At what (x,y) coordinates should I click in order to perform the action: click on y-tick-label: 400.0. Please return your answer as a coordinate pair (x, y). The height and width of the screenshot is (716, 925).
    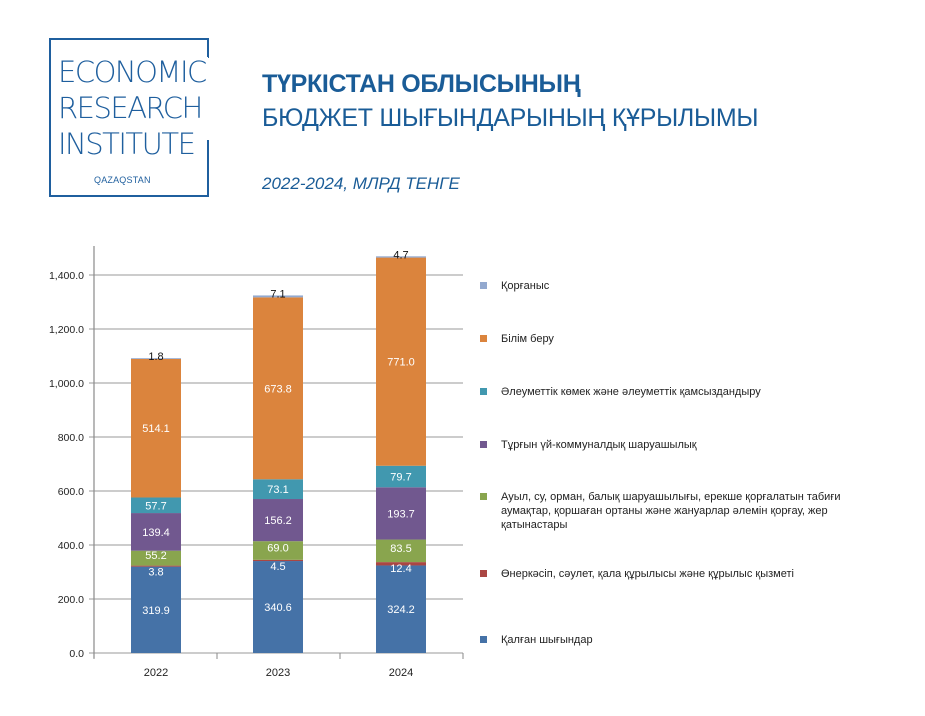
    Looking at the image, I should click on (71, 546).